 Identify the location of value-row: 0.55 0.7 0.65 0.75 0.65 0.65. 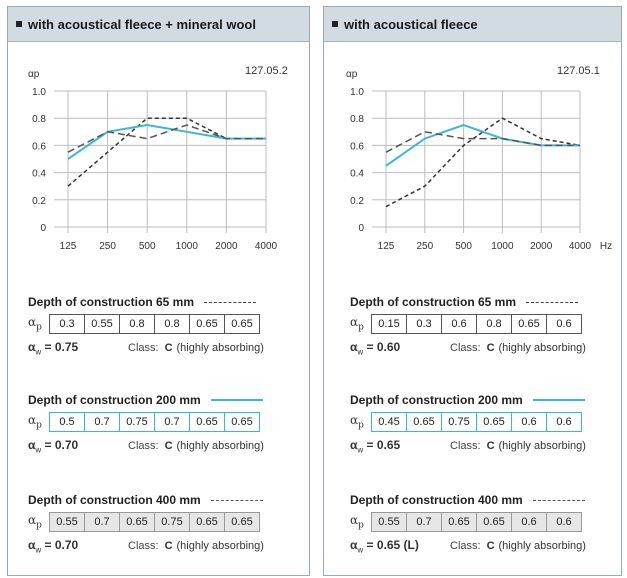
(154, 522).